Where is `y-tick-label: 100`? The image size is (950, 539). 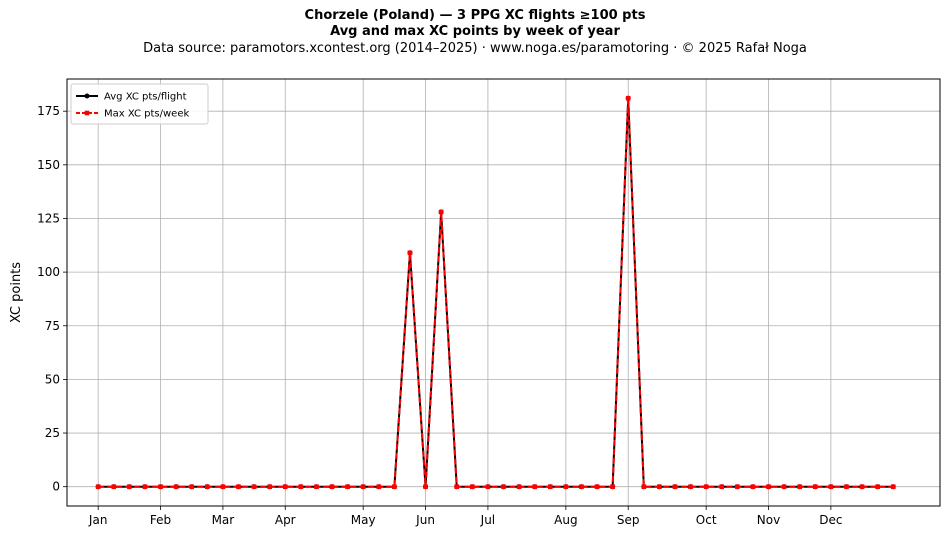 y-tick-label: 100 is located at coordinates (48, 272).